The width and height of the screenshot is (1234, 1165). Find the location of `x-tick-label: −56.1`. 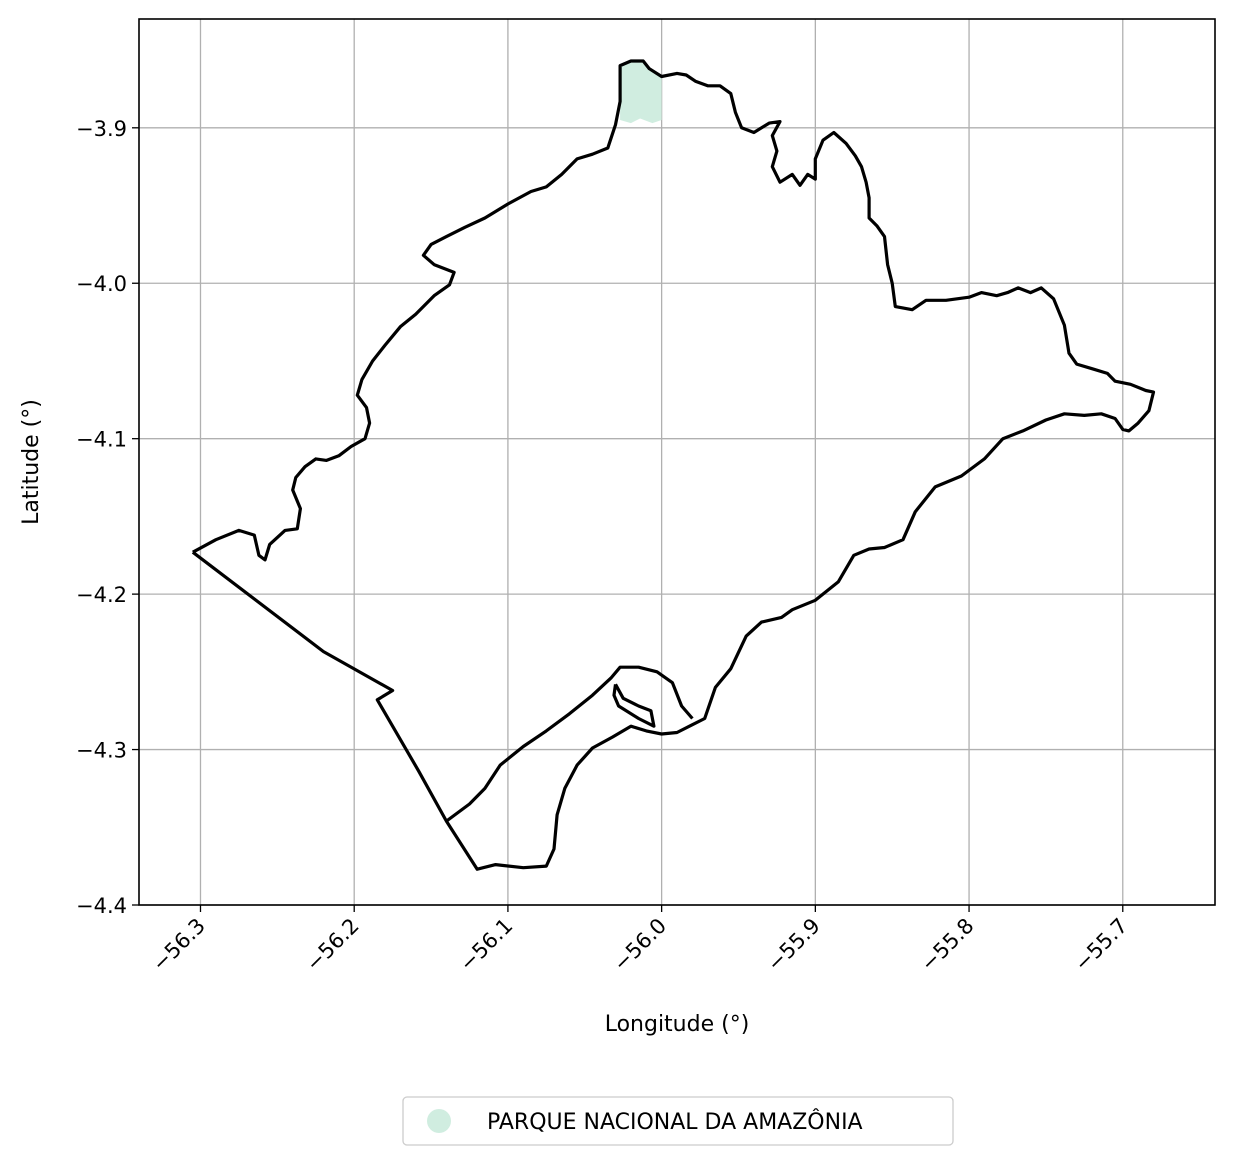

x-tick-label: −56.1 is located at coordinates (486, 945).